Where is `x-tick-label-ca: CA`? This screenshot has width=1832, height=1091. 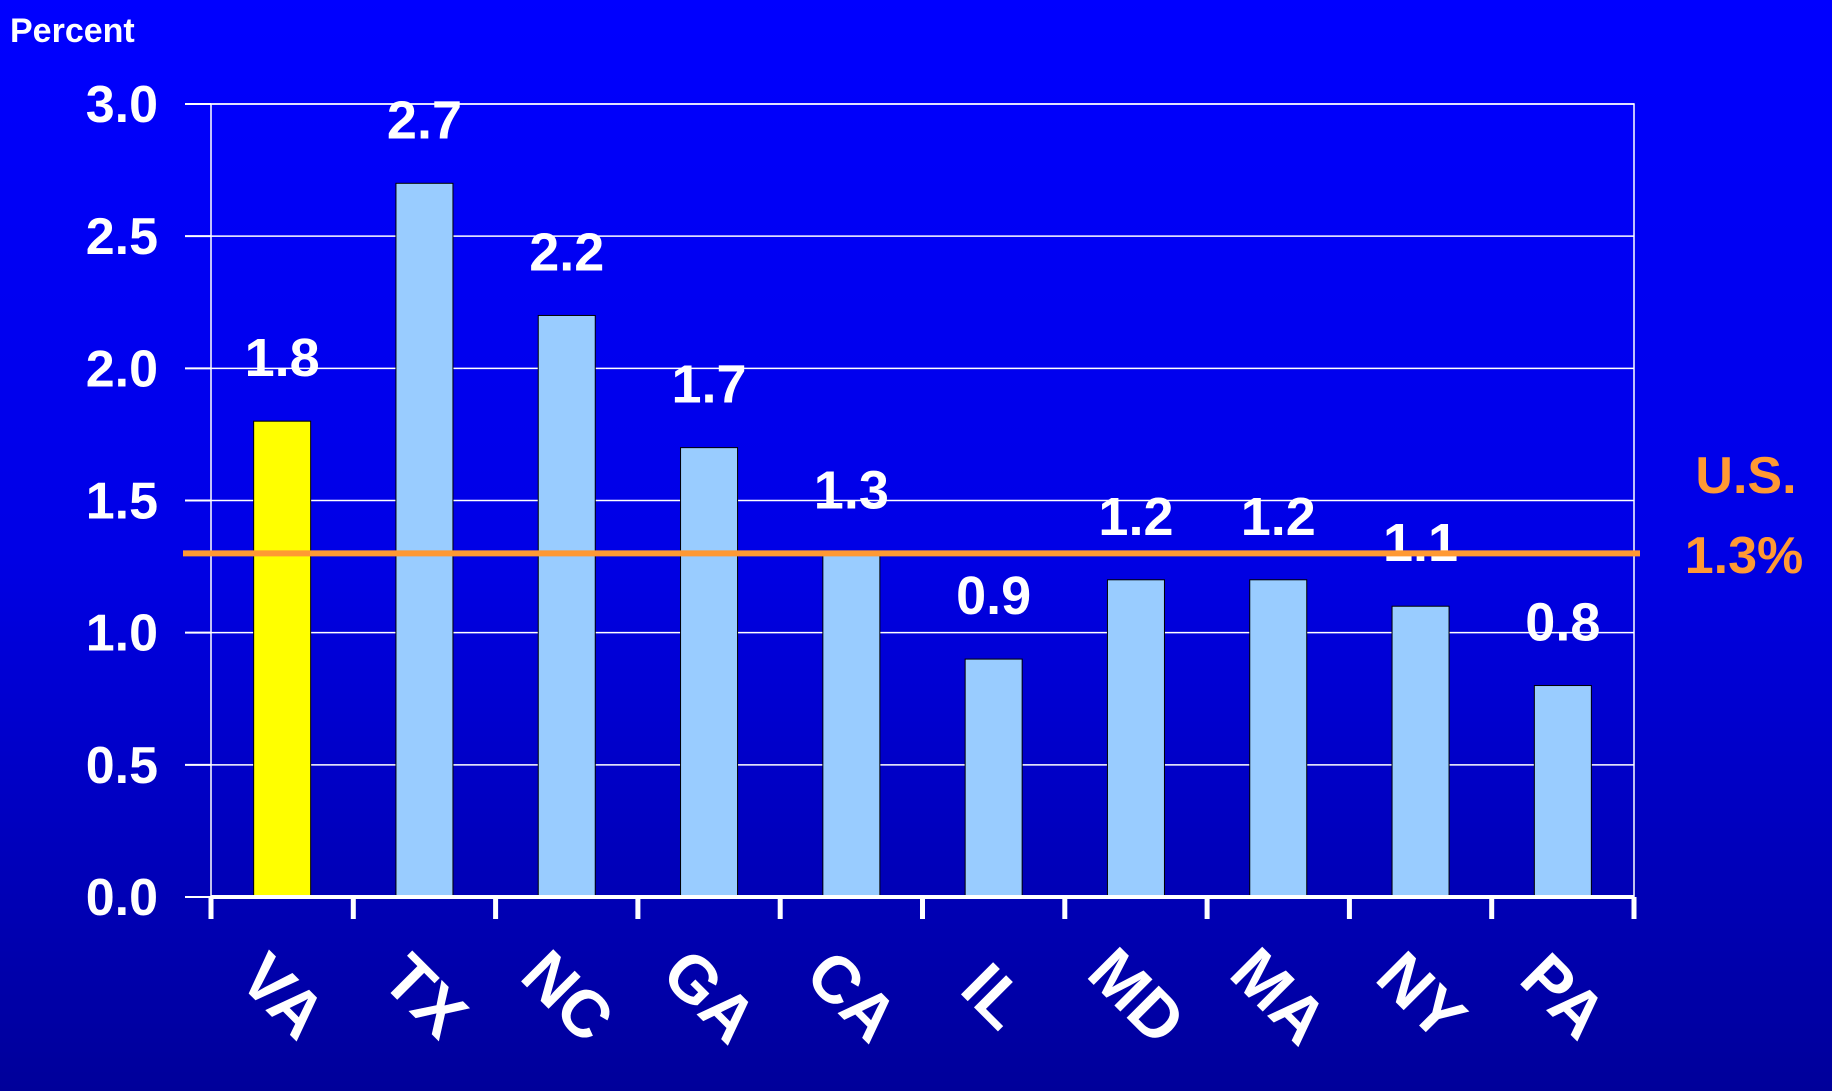
x-tick-label-ca: CA is located at coordinates (853, 996).